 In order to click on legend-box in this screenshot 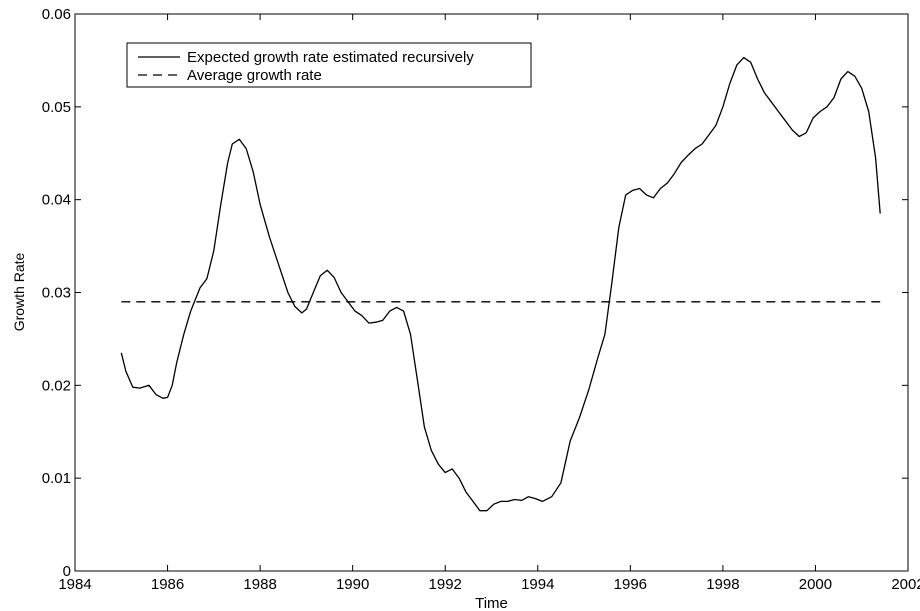, I will do `click(329, 65)`.